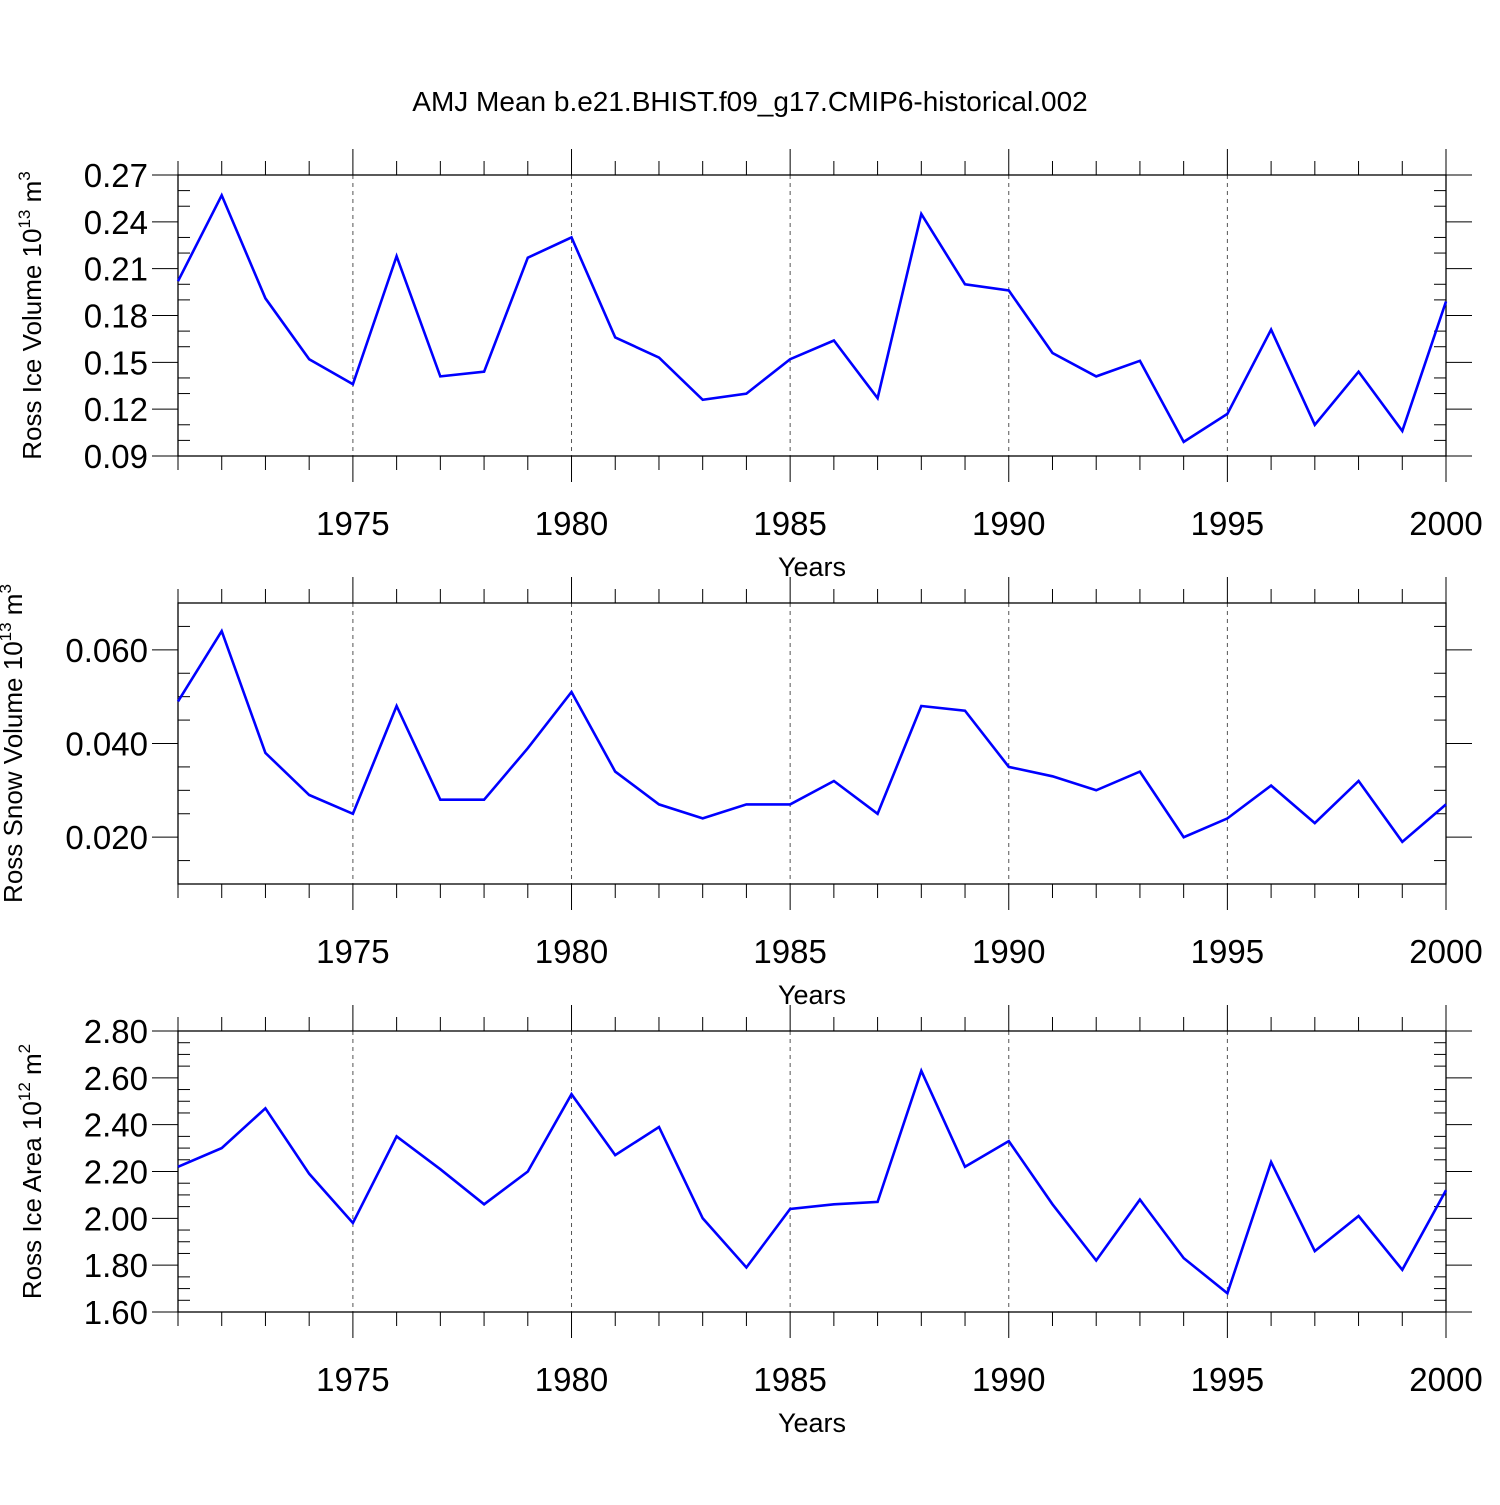 The image size is (1500, 1505). I want to click on y-tick-label: 0.09, so click(116, 456).